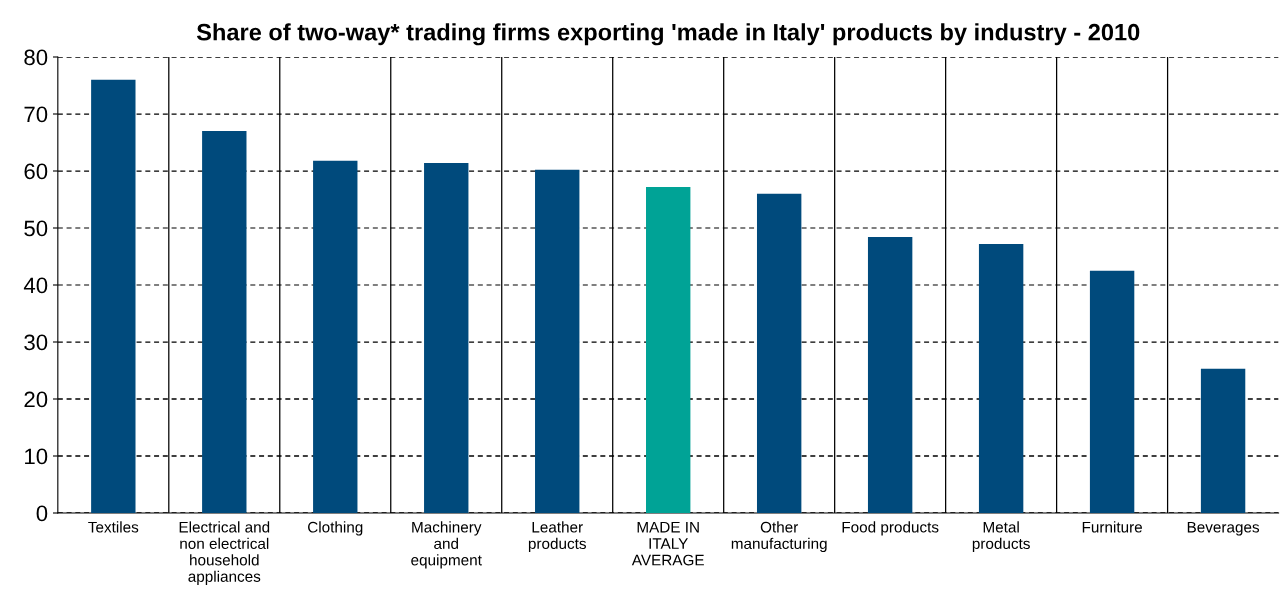 This screenshot has width=1285, height=600. What do you see at coordinates (890, 528) in the screenshot?
I see `x-tick-label: Food products` at bounding box center [890, 528].